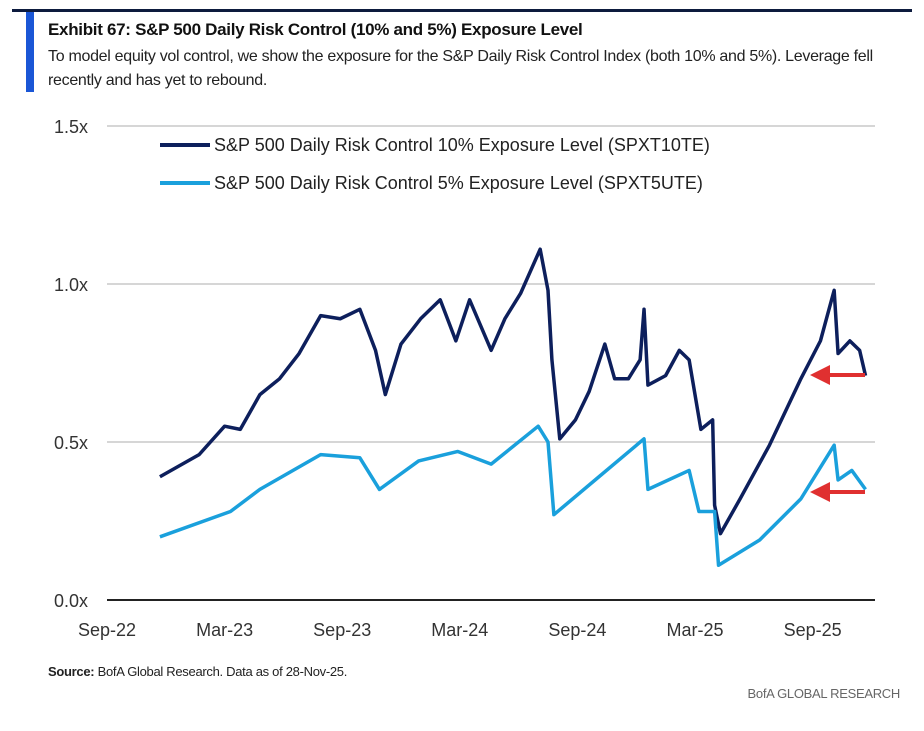  Describe the element at coordinates (694, 630) in the screenshot. I see `x-tick-label: Mar-25` at that location.